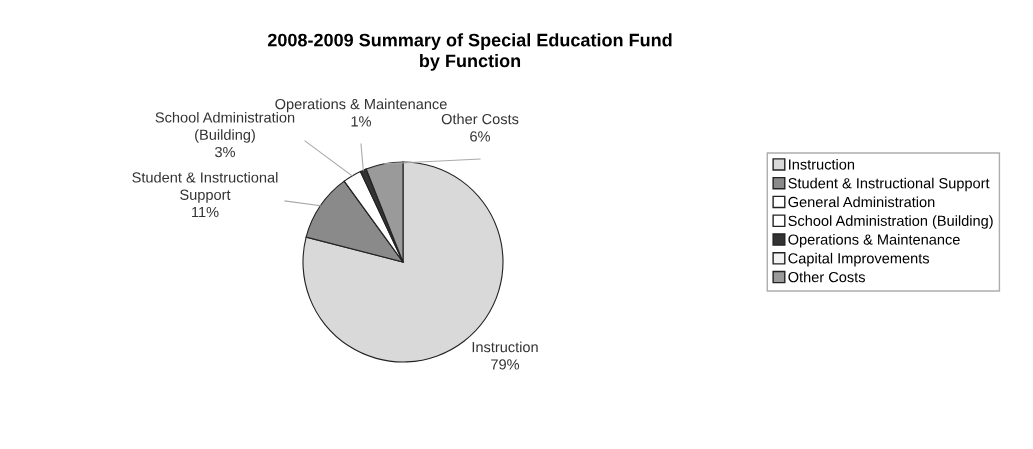 This screenshot has height=449, width=1033. I want to click on legend-label: General Administration, so click(861, 202).